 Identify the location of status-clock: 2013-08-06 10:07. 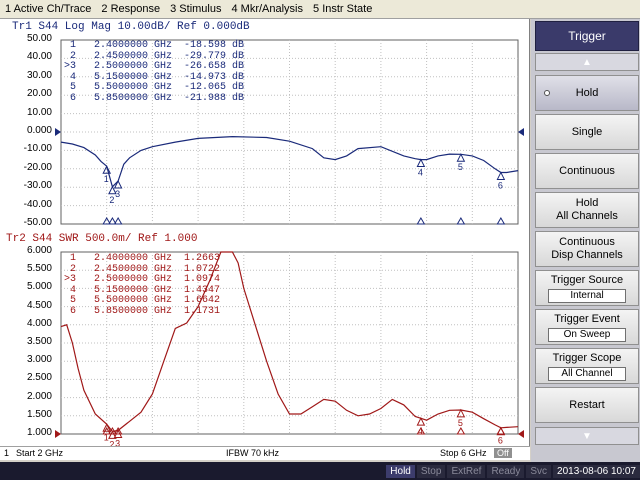
(596, 471).